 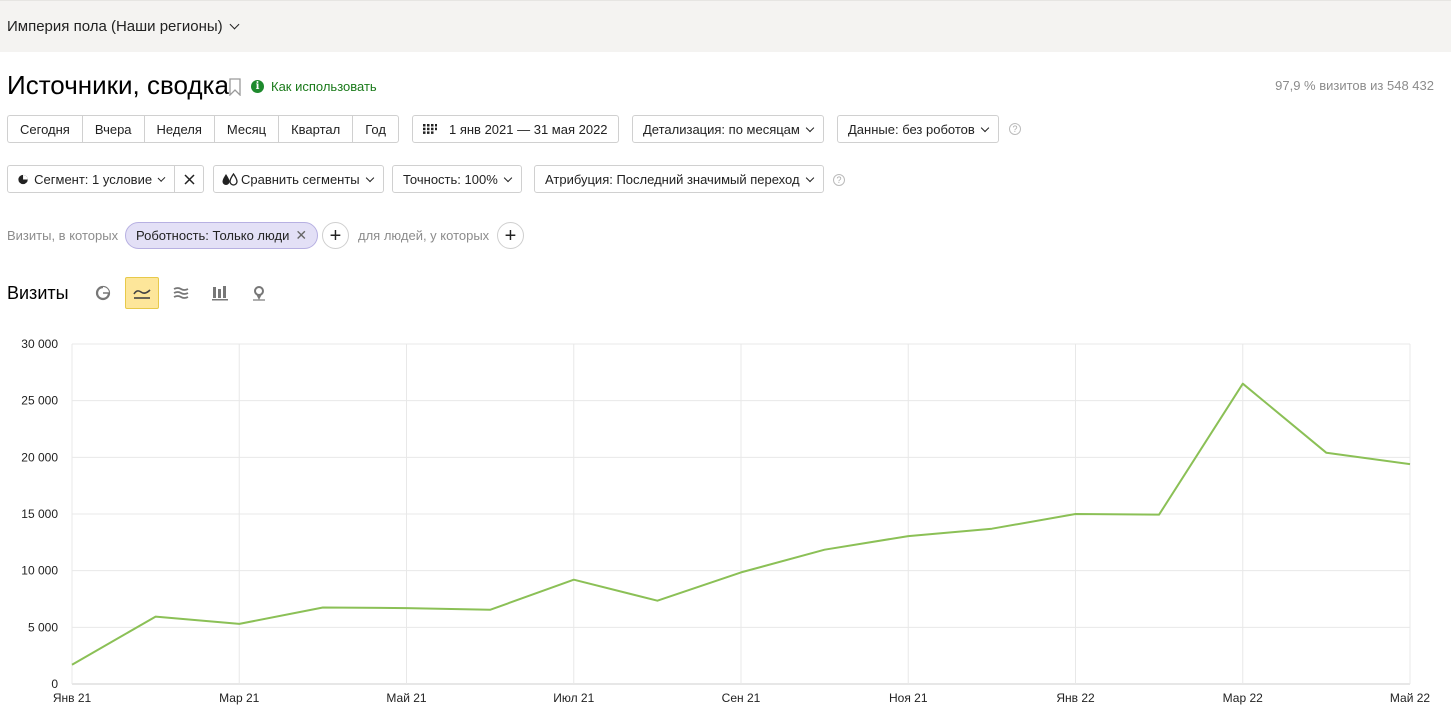 What do you see at coordinates (142, 293) in the screenshot?
I see `line-chart-icon` at bounding box center [142, 293].